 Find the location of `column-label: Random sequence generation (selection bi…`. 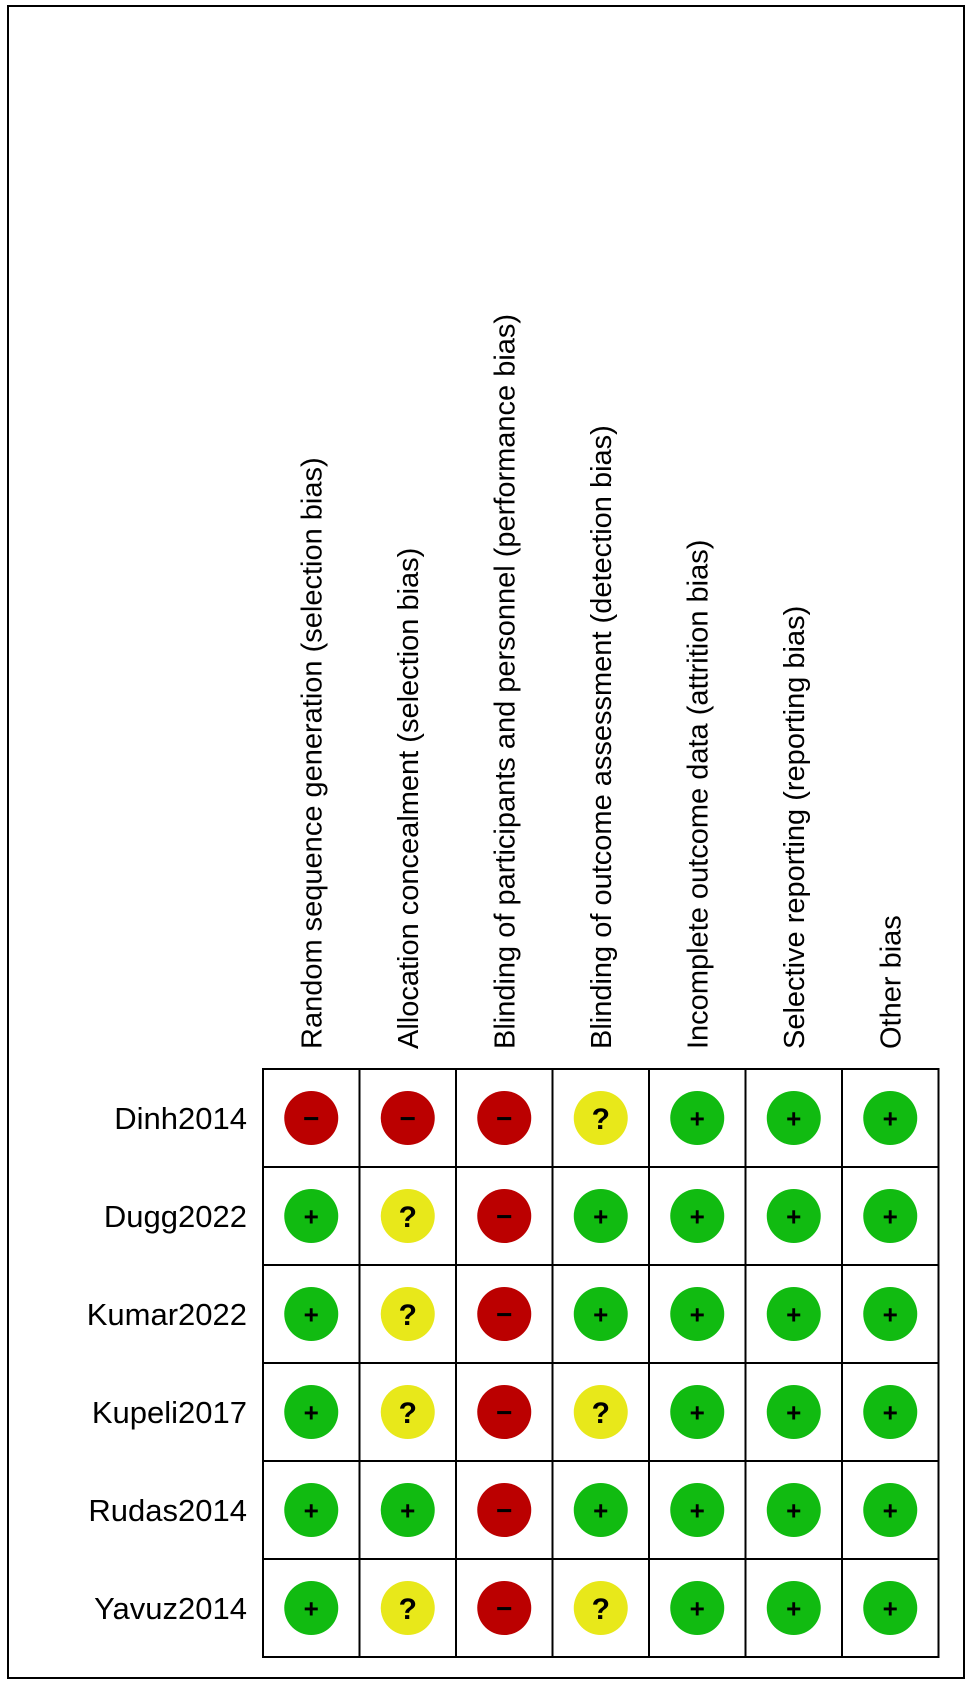

column-label: Random sequence generation (selection bi… is located at coordinates (312, 753).